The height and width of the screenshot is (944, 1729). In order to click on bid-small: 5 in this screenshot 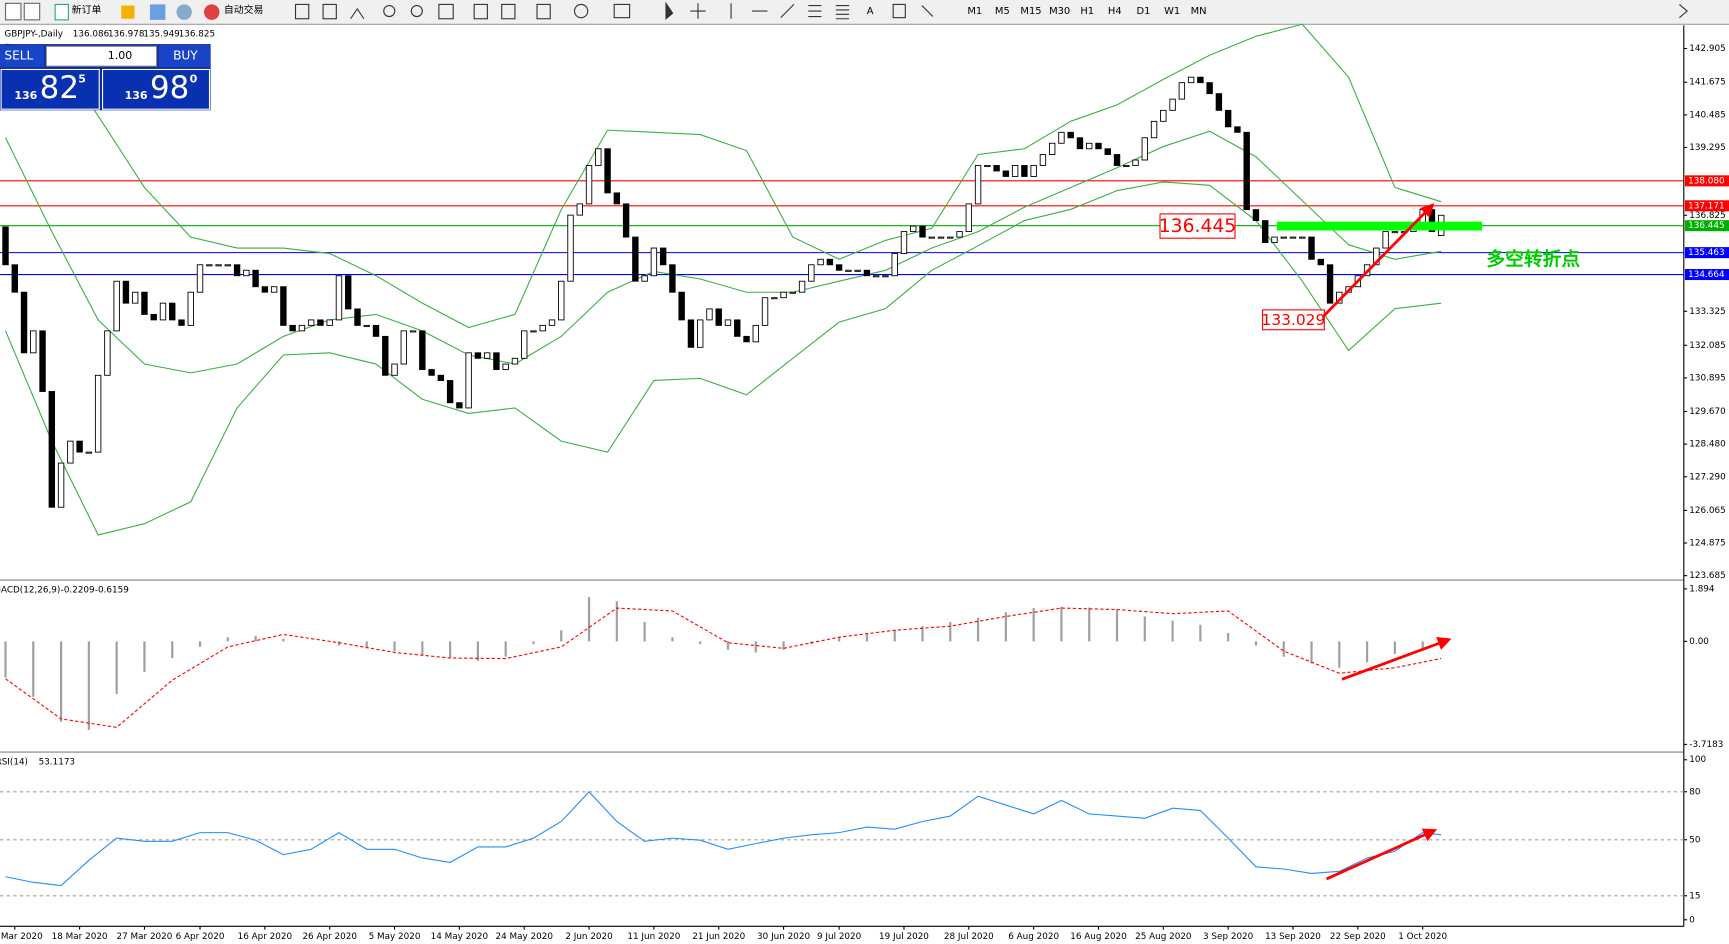, I will do `click(82, 78)`.